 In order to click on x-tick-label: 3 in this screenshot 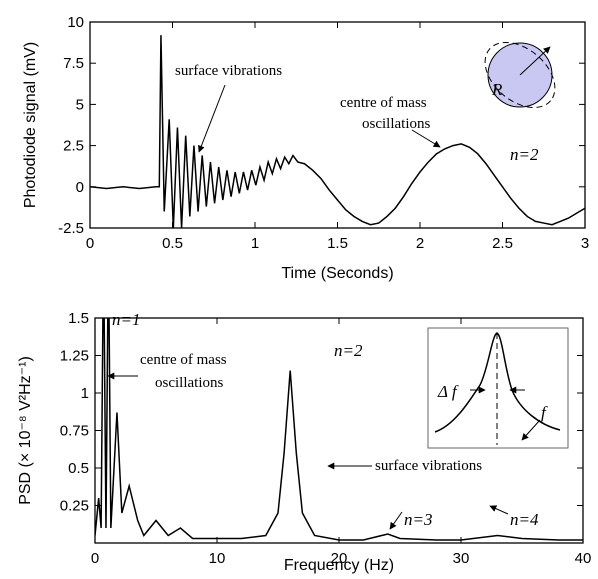, I will do `click(585, 243)`.